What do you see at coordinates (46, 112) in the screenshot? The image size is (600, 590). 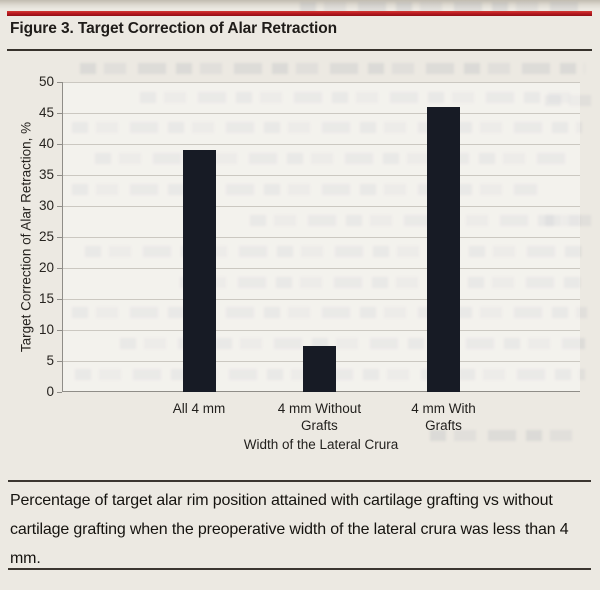 I see `y-tick-label: 45` at bounding box center [46, 112].